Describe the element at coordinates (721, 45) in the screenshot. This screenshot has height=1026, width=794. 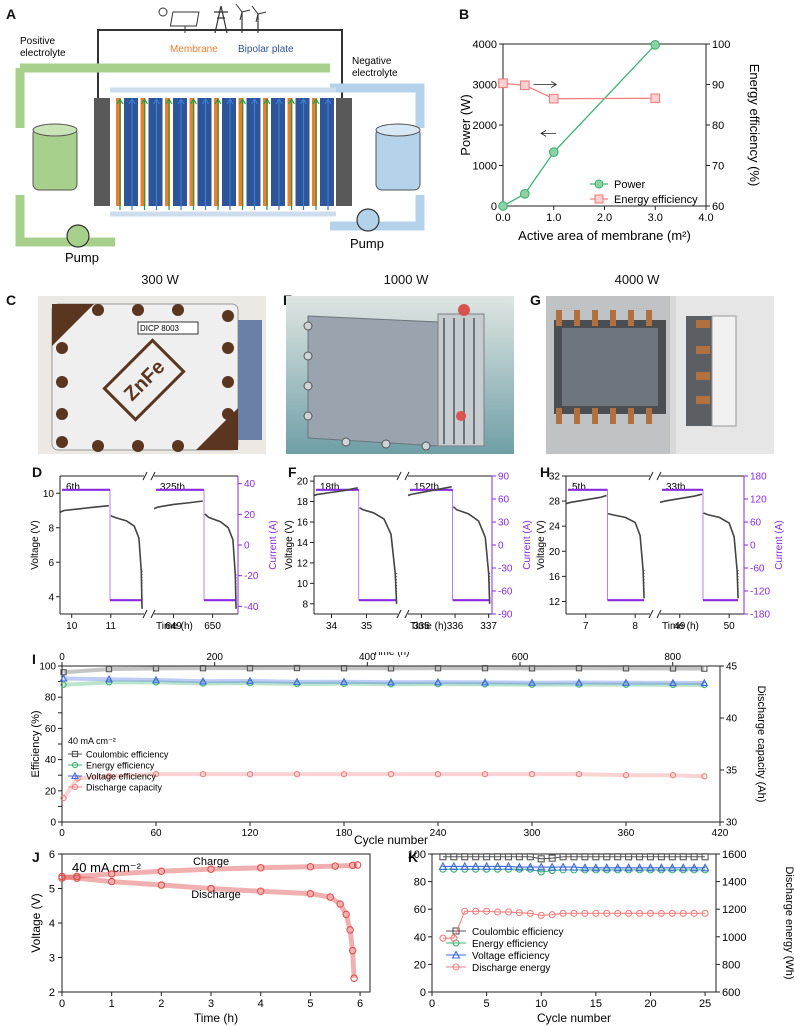
I see `y2-tick-label: 100` at that location.